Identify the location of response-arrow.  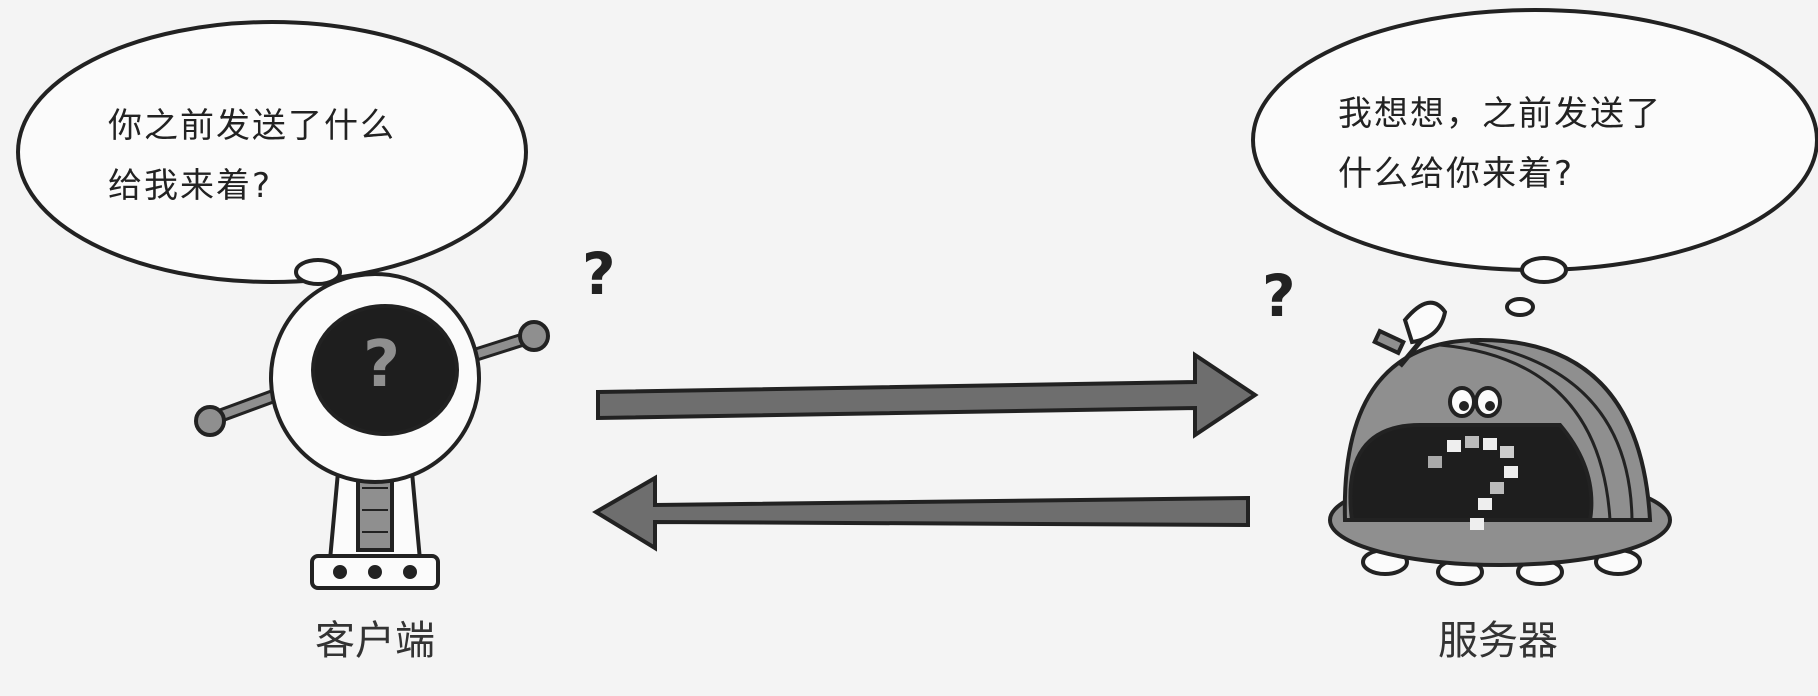
(921, 513).